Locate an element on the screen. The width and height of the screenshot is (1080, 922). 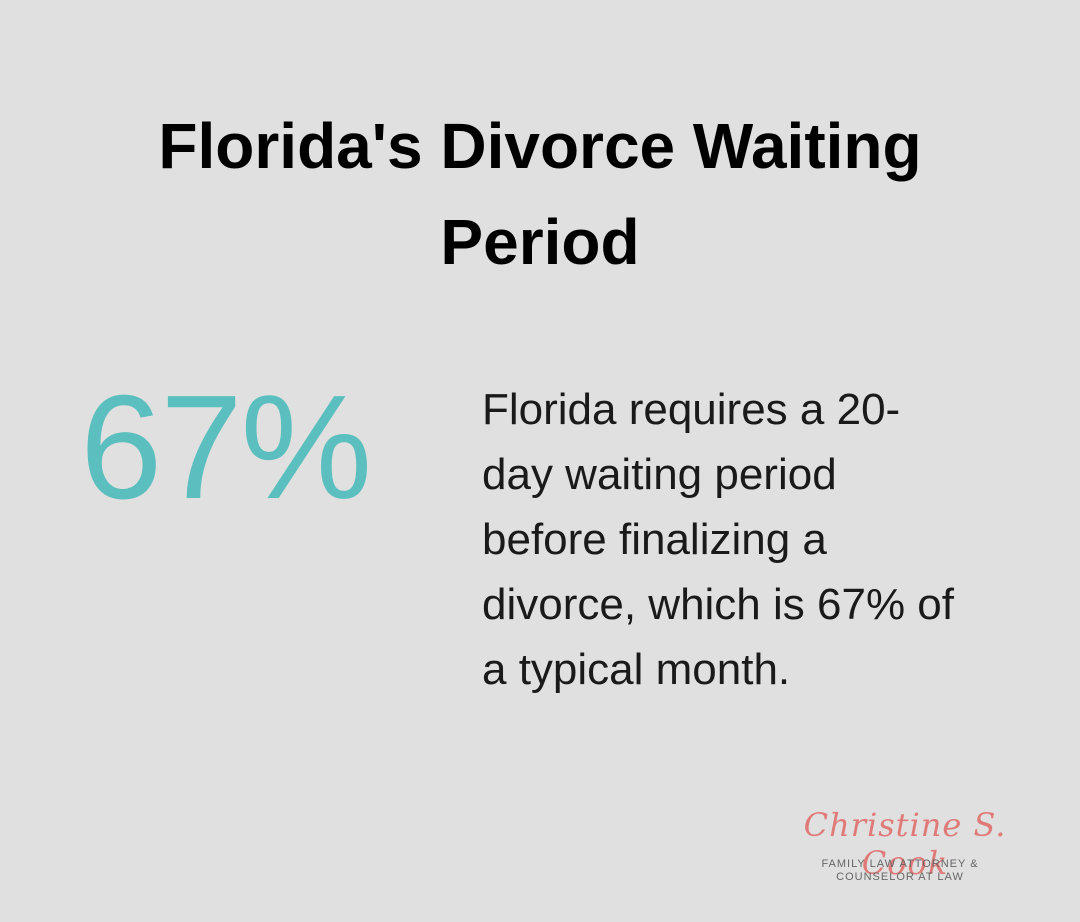
logo-tagline: FAMILY LAW ATTORNEY & COUNSELOR AT LAW is located at coordinates (900, 871).